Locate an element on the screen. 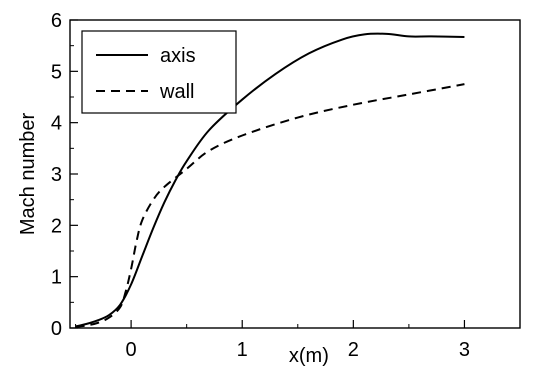 This screenshot has height=367, width=535. legend: axis wall is located at coordinates (159, 72).